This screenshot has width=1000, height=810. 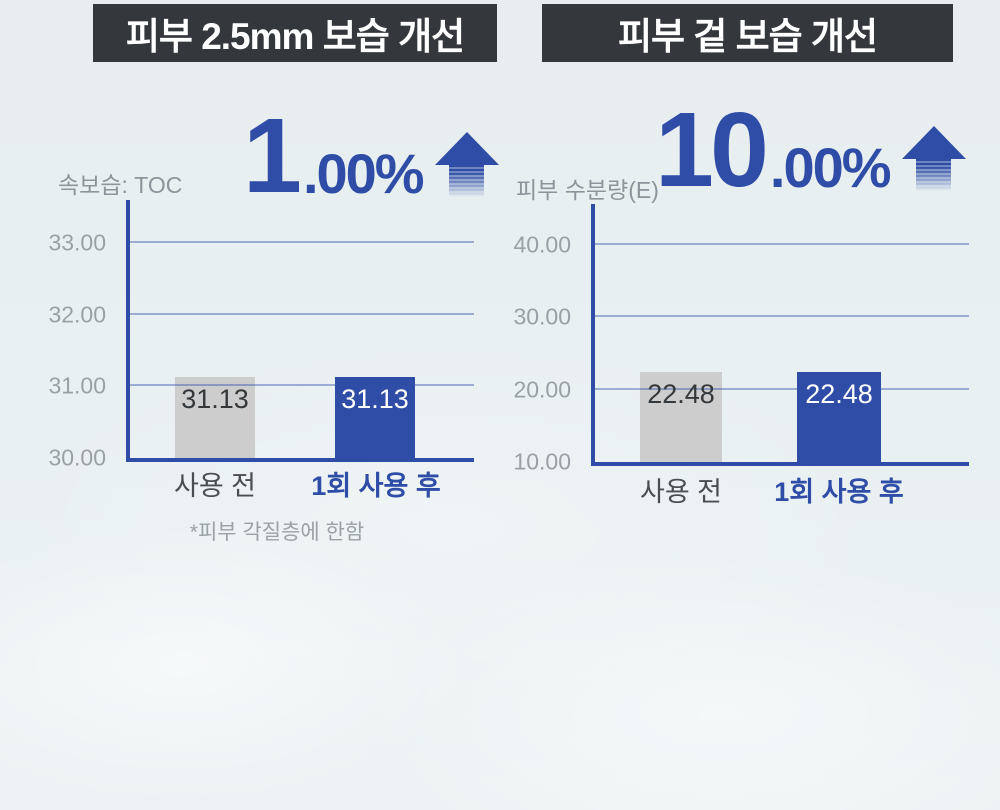 I want to click on y-tick-label: 31.00, so click(x=77, y=385).